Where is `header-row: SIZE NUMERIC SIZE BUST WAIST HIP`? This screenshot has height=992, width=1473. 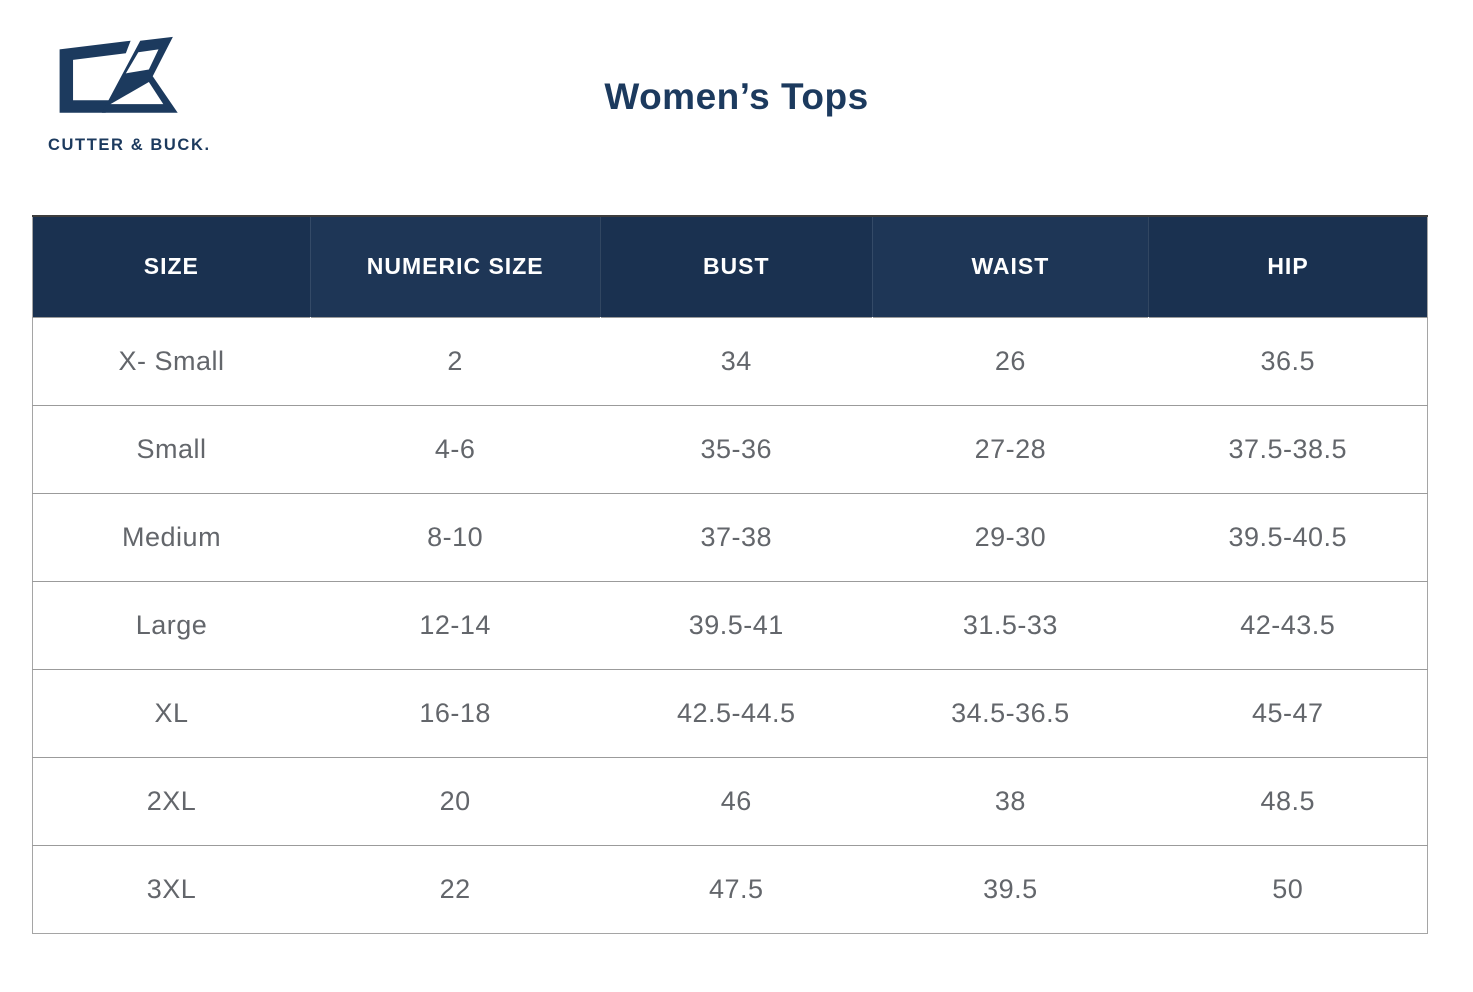
header-row: SIZE NUMERIC SIZE BUST WAIST HIP is located at coordinates (730, 266).